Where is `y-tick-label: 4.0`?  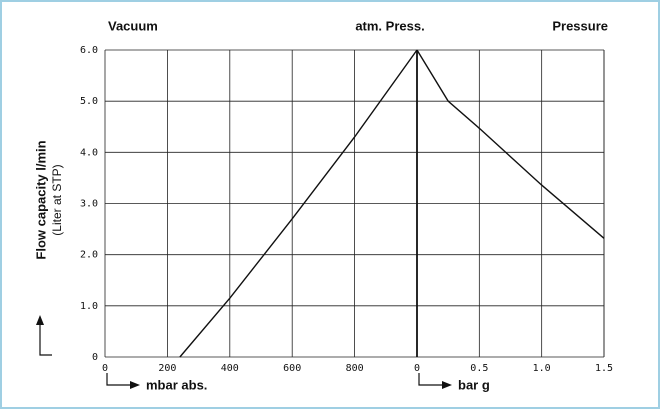
y-tick-label: 4.0 is located at coordinates (89, 152).